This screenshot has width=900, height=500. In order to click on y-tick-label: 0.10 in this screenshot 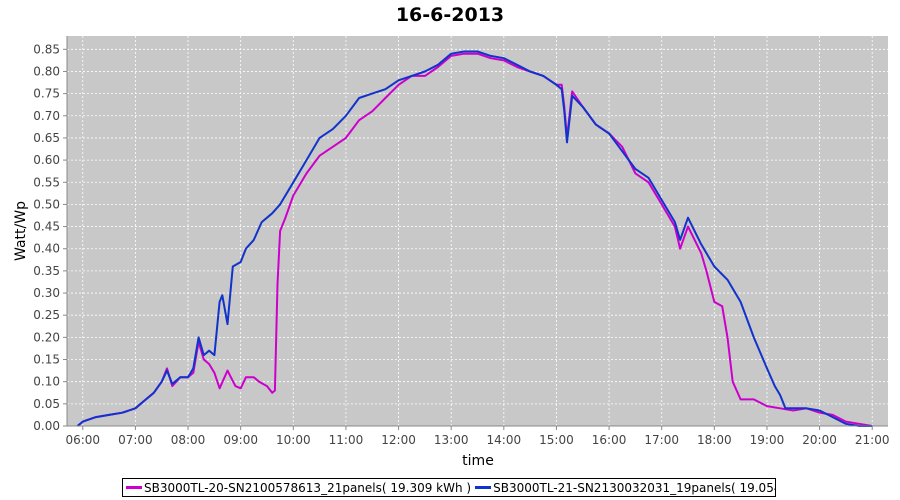, I will do `click(46, 382)`.